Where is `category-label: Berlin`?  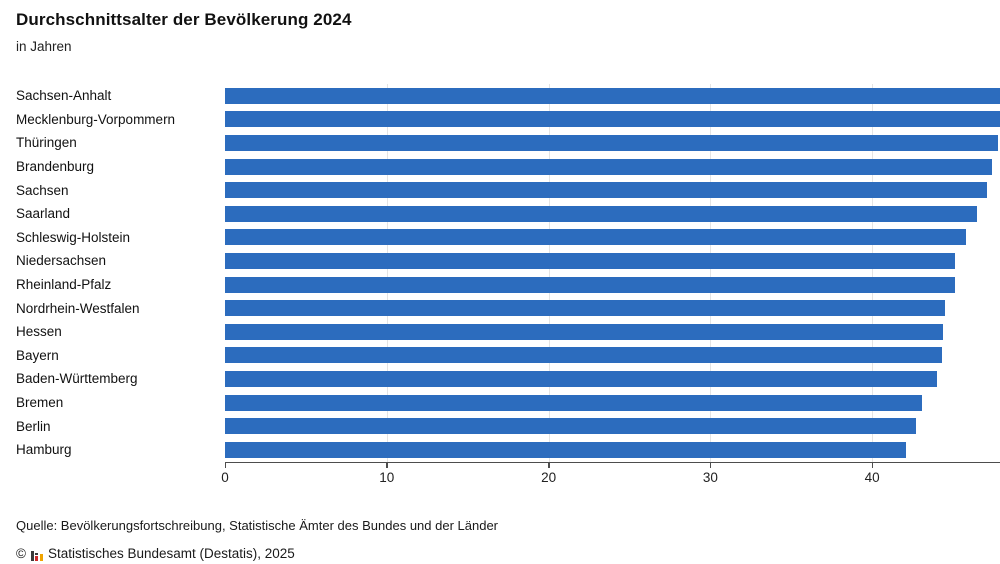 category-label: Berlin is located at coordinates (33, 426).